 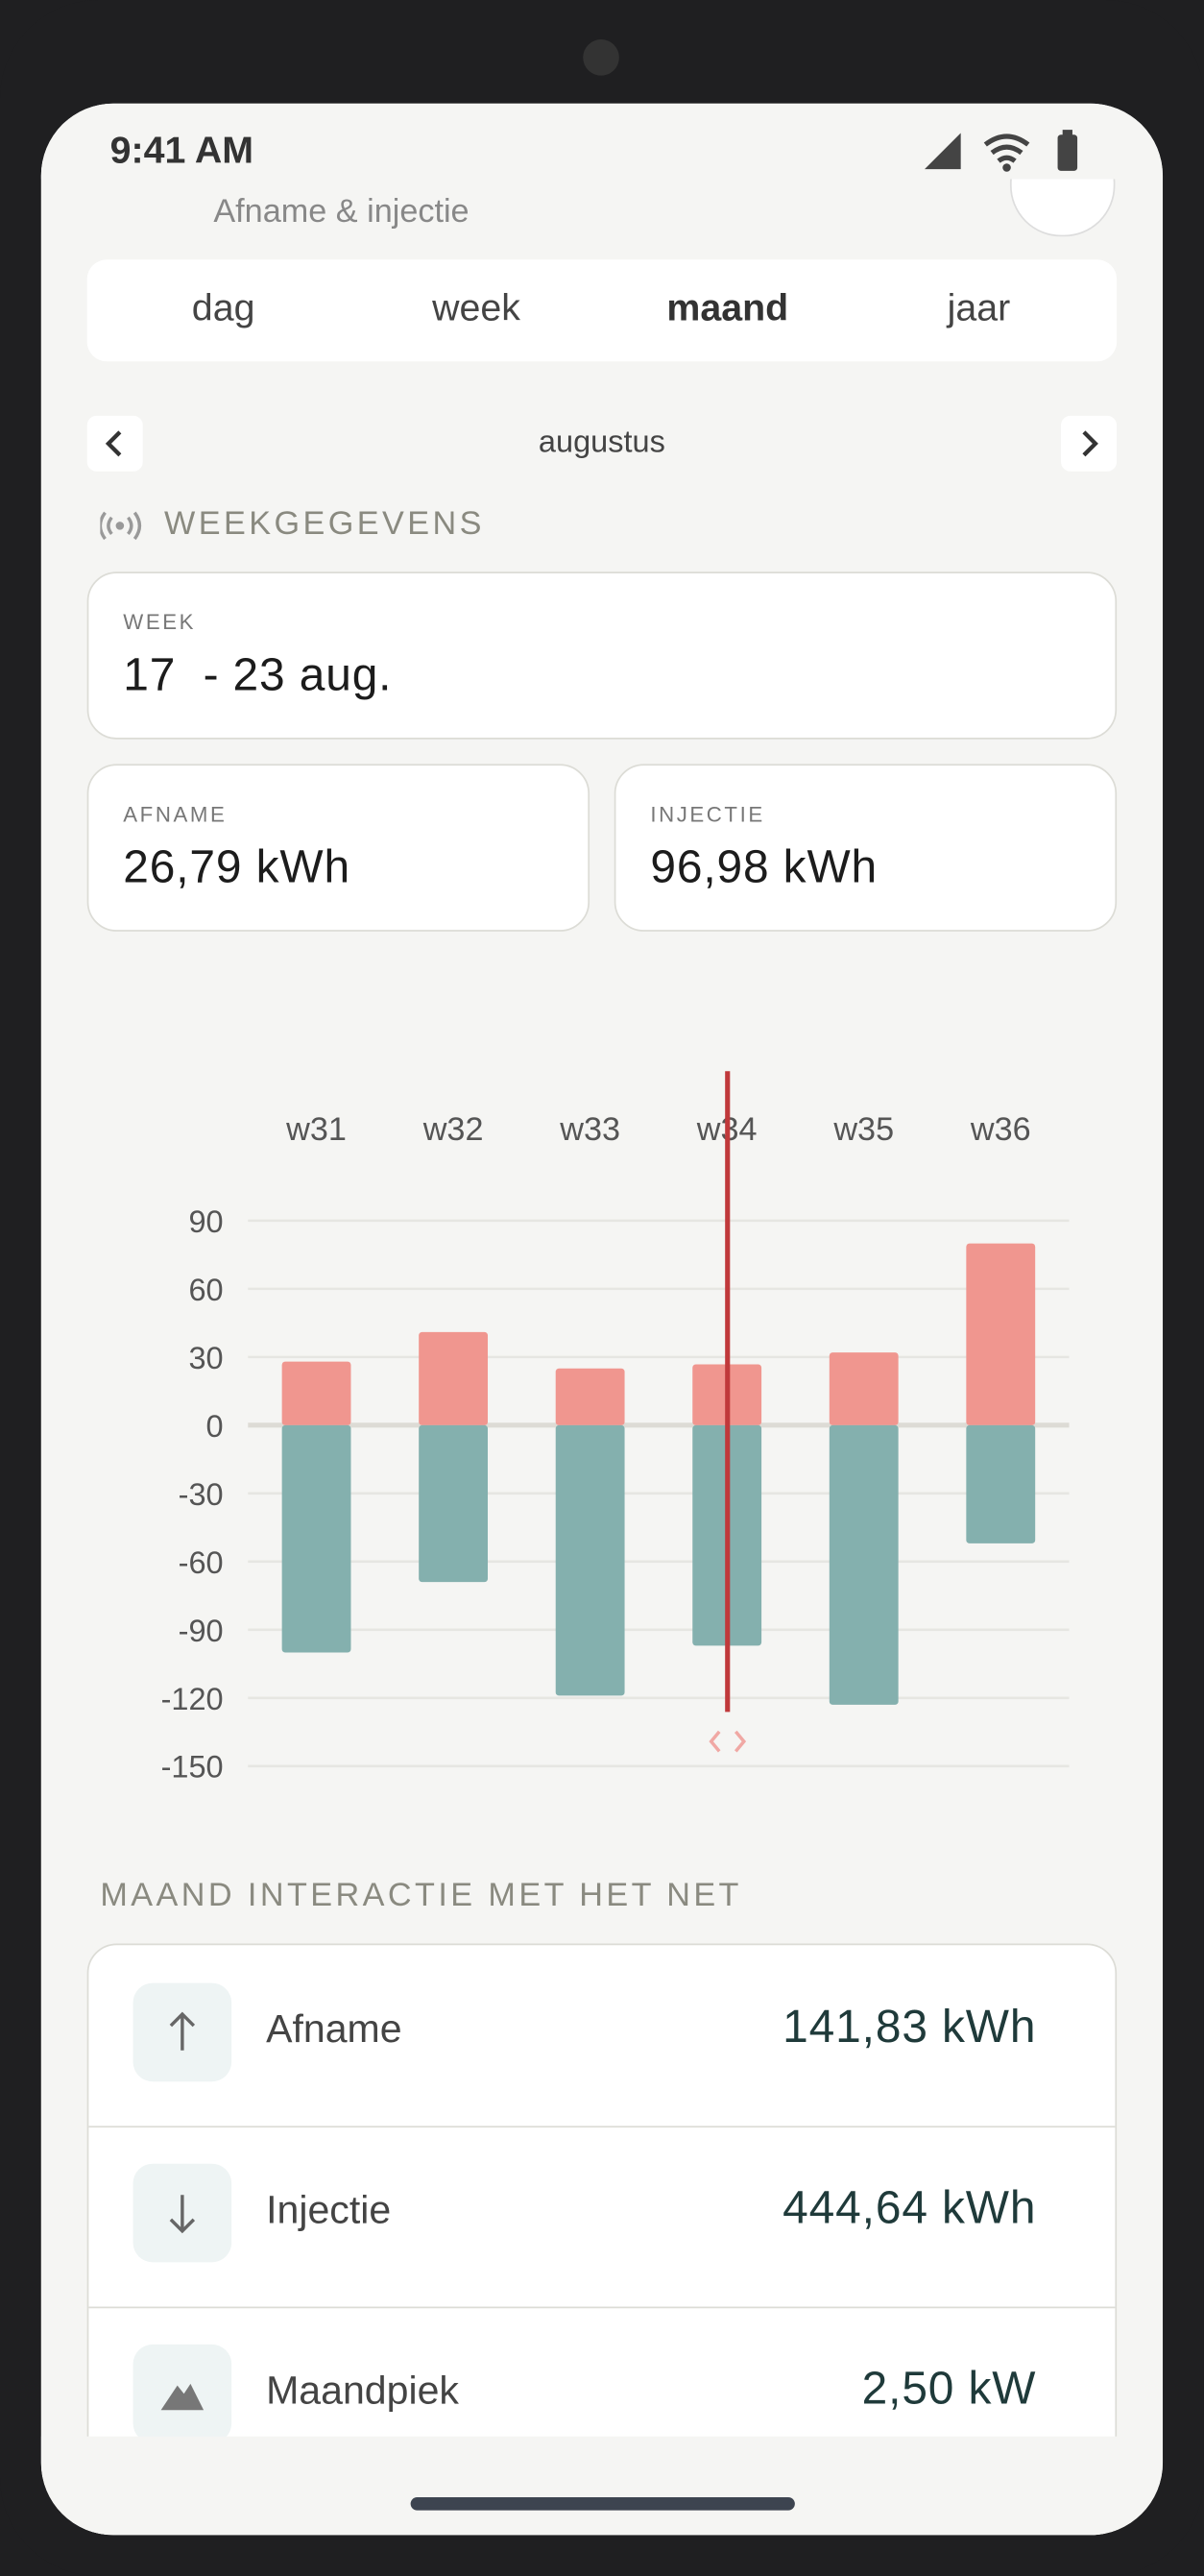 What do you see at coordinates (1001, 1129) in the screenshot?
I see `x-tick-label: w36` at bounding box center [1001, 1129].